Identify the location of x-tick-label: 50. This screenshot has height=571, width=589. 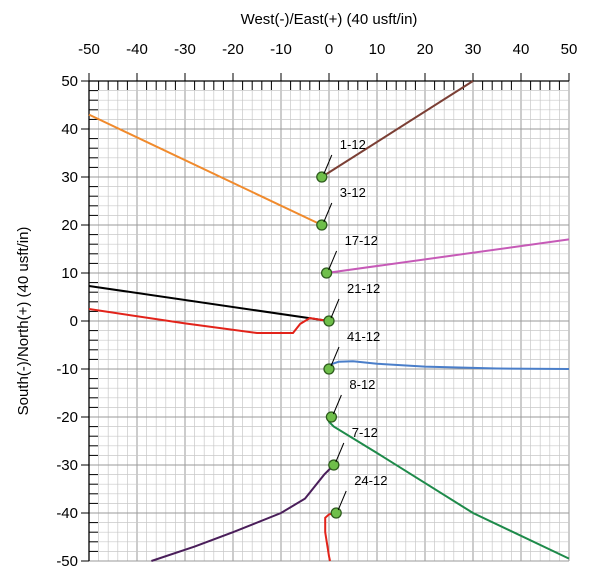
(569, 49).